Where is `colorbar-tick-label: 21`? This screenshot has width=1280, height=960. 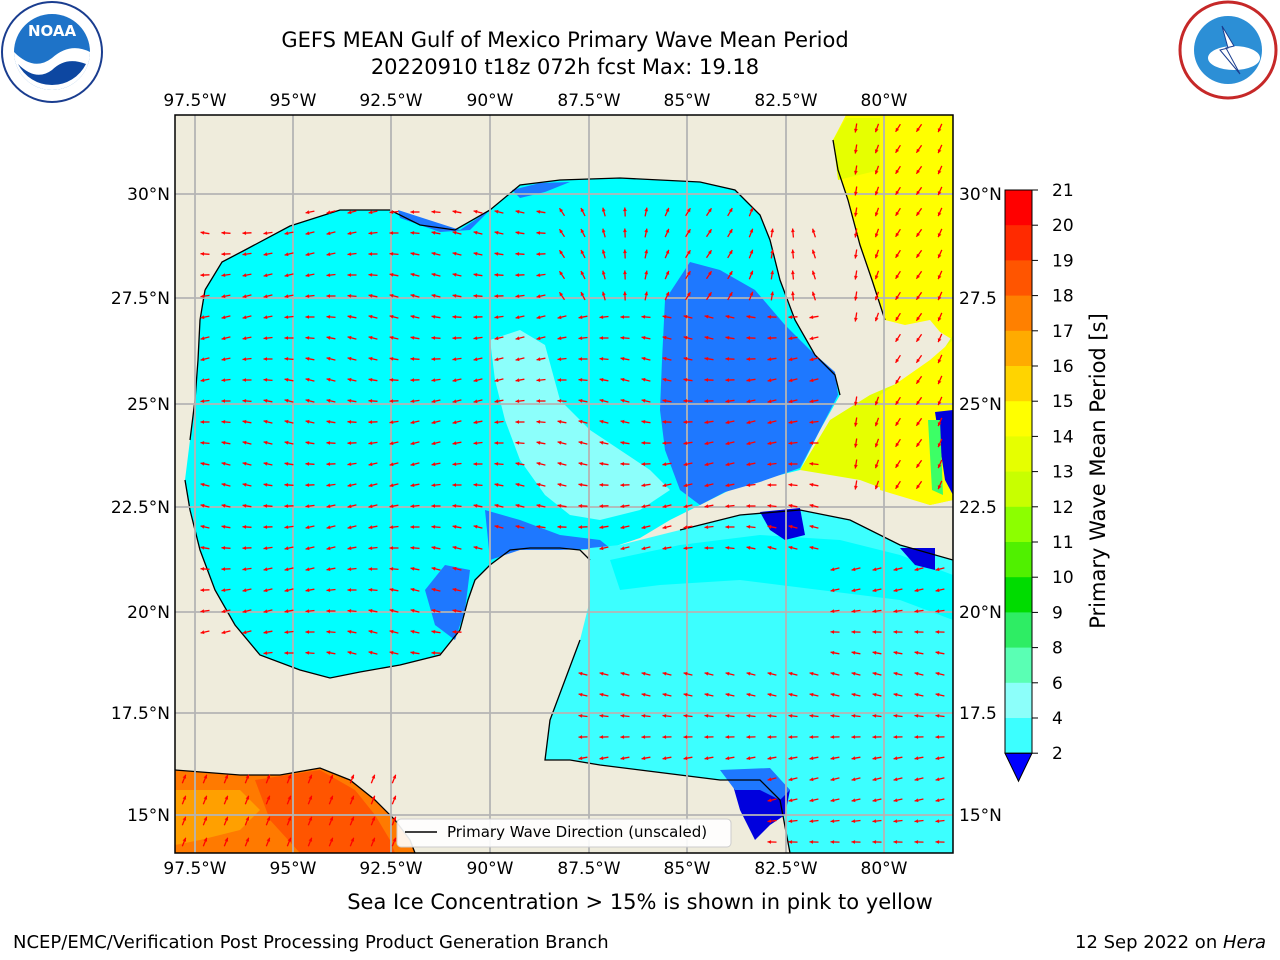 colorbar-tick-label: 21 is located at coordinates (1063, 191).